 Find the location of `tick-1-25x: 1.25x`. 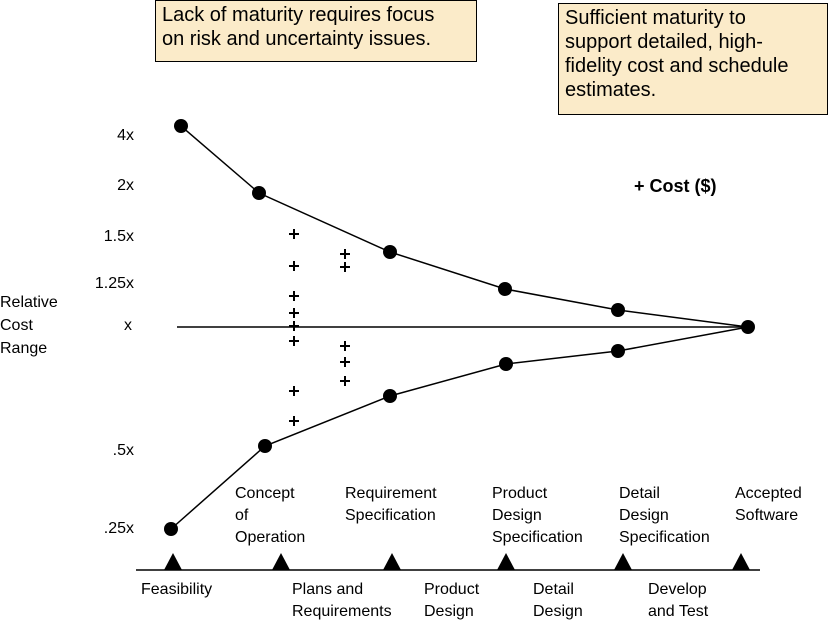

tick-1-25x: 1.25x is located at coordinates (114, 283).